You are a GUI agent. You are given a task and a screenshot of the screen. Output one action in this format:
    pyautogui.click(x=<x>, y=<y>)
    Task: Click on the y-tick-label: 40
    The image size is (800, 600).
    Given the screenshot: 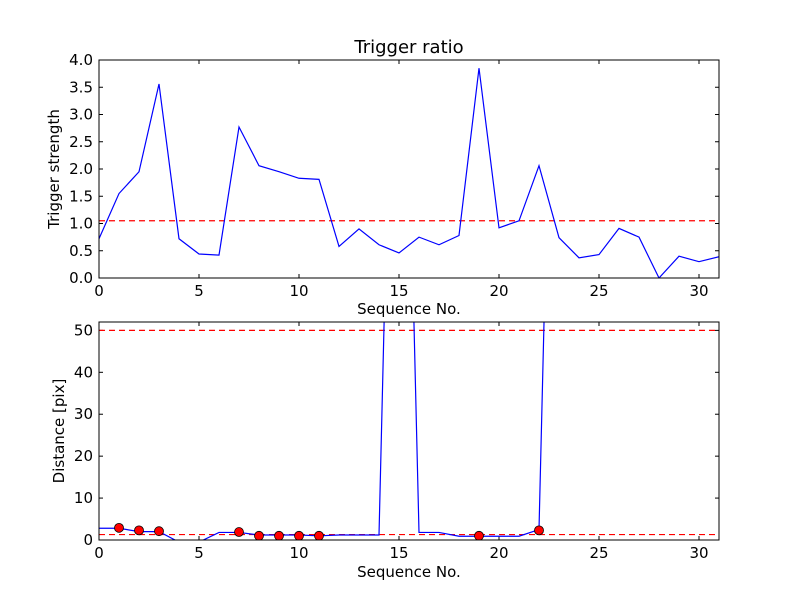 What is the action you would take?
    pyautogui.click(x=83, y=372)
    